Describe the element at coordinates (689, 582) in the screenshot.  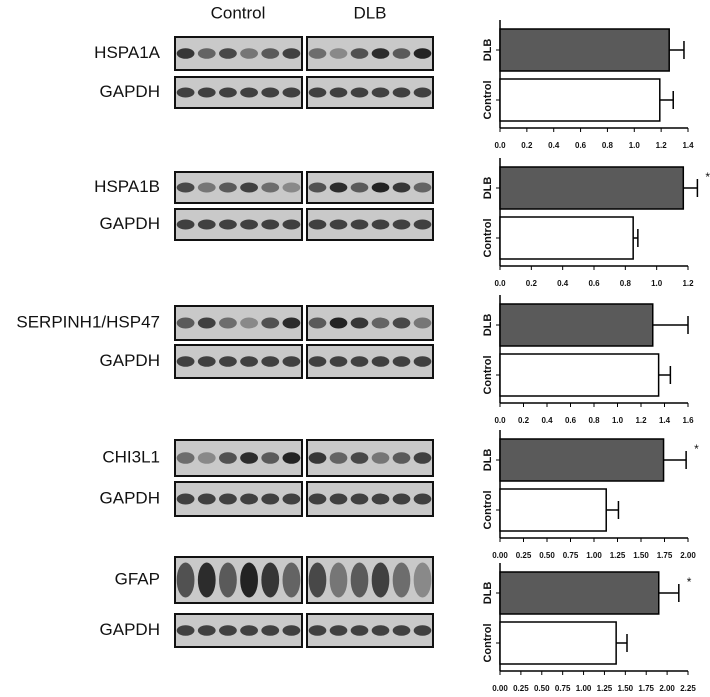
I see `significance: *` at that location.